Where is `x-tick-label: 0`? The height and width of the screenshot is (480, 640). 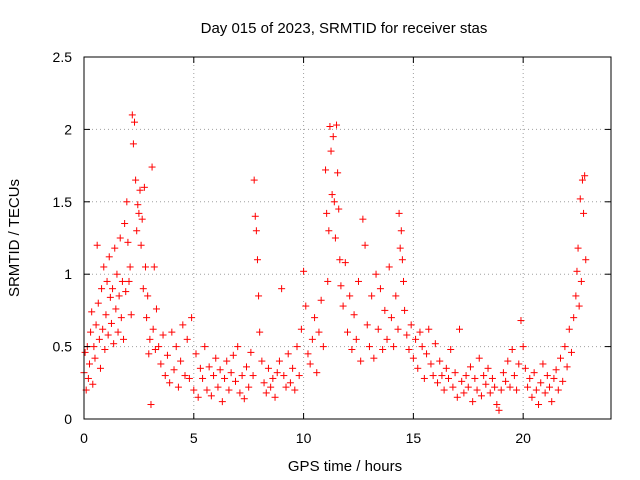
x-tick-label: 0 is located at coordinates (84, 438).